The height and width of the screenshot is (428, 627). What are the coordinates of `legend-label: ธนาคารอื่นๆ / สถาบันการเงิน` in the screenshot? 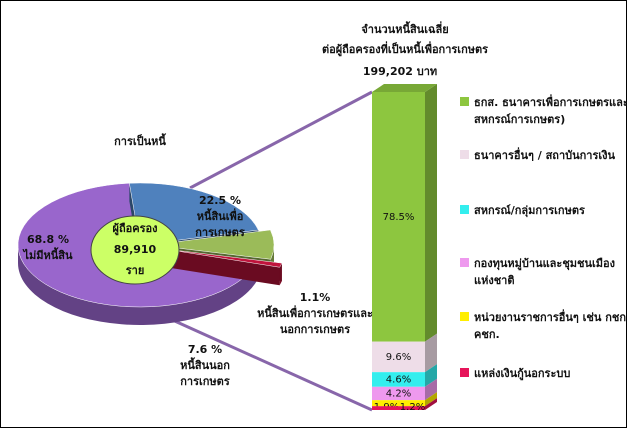 It's located at (545, 155).